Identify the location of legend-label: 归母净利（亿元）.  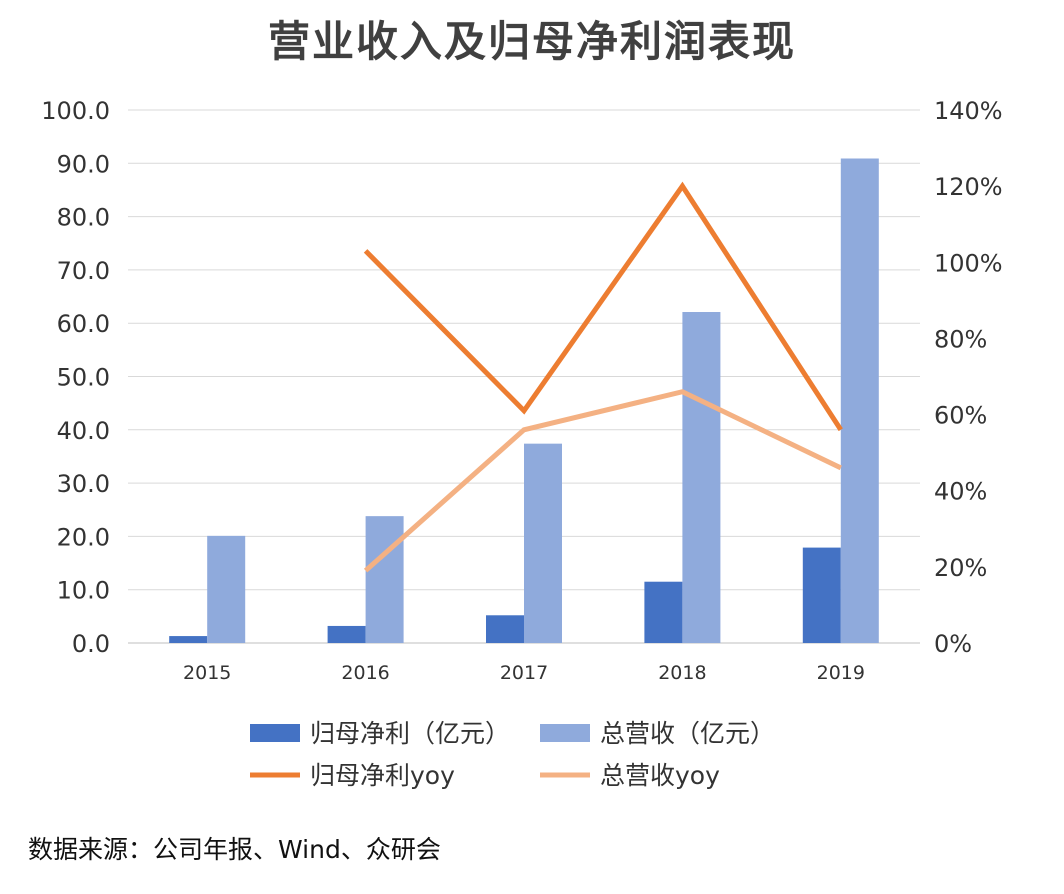
(410, 733).